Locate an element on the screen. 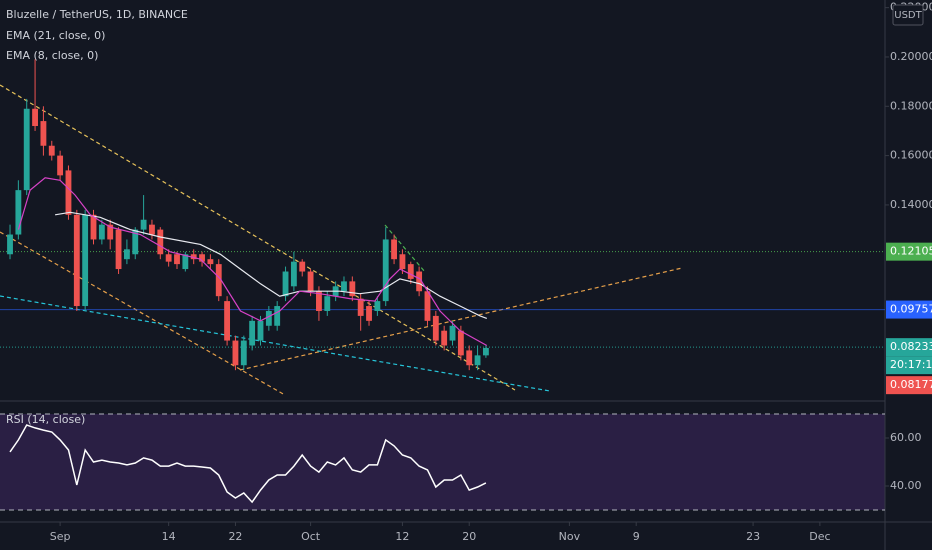 The height and width of the screenshot is (550, 932). x-tick-label: Nov is located at coordinates (570, 536).